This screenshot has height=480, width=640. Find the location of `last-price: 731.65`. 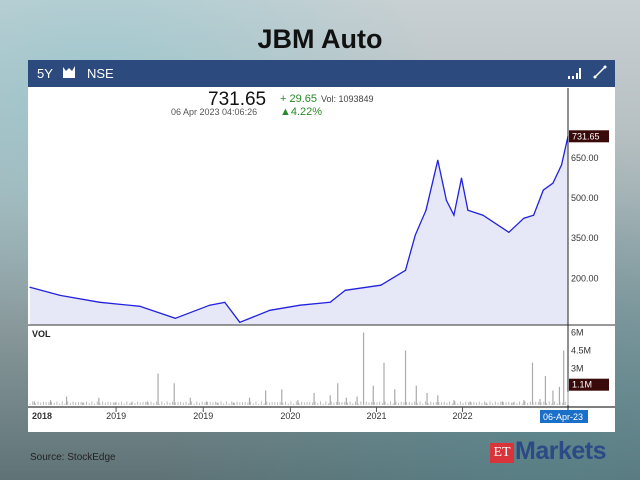

last-price: 731.65 is located at coordinates (237, 99).